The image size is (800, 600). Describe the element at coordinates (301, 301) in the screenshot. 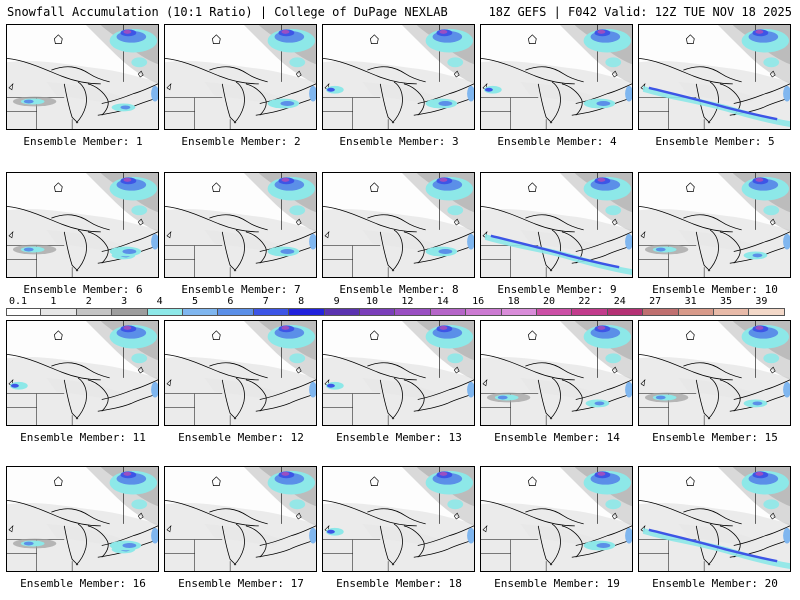

I see `colorbar-level-label: 8` at that location.